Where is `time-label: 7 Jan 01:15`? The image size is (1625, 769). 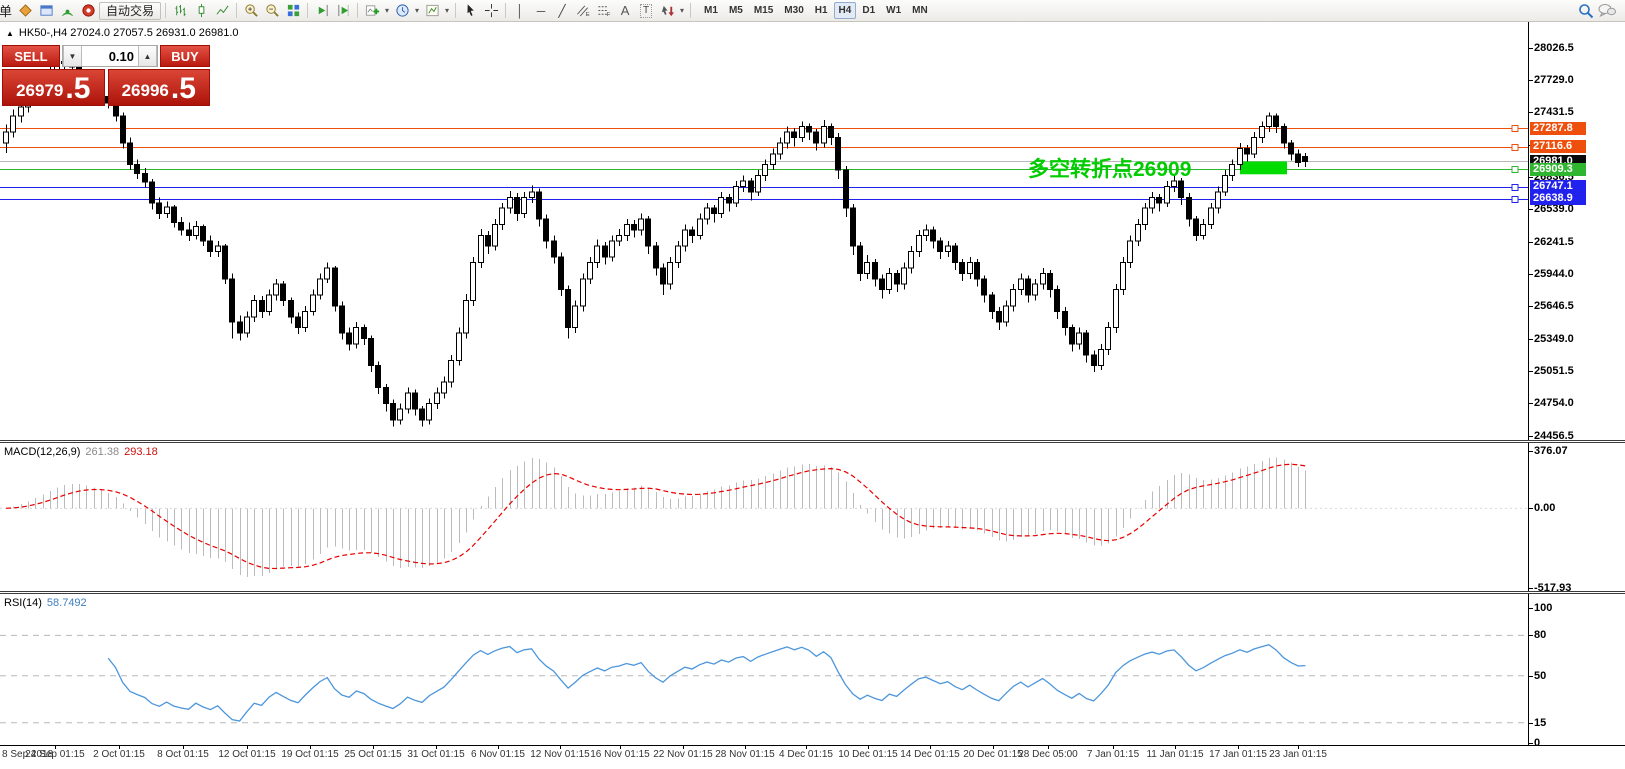
time-label: 7 Jan 01:15 is located at coordinates (1113, 754).